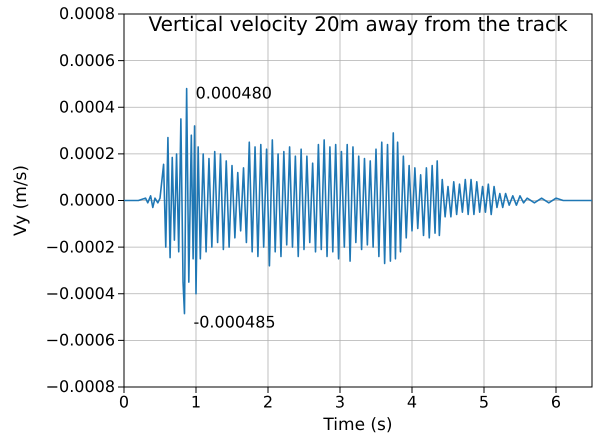  I want to click on y-tick-label: −0.0004, so click(80, 293).